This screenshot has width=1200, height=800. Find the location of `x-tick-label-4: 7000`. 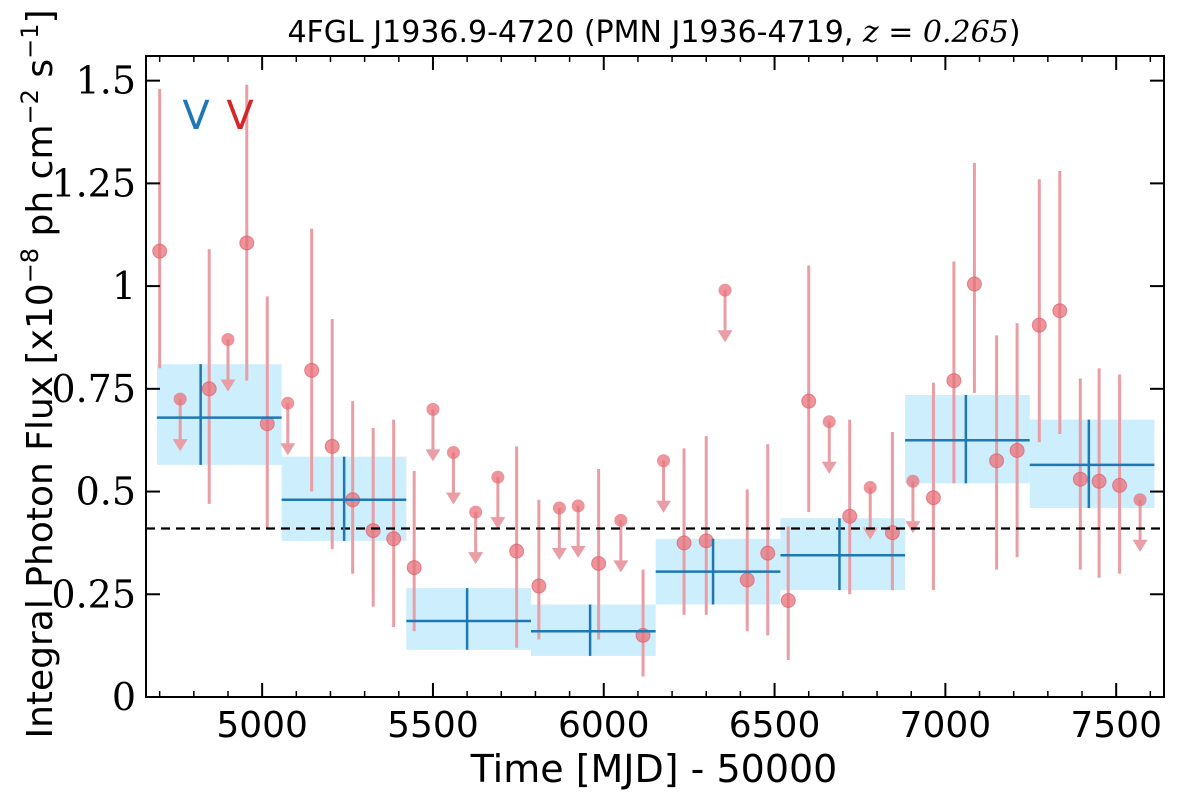

x-tick-label-4: 7000 is located at coordinates (946, 725).